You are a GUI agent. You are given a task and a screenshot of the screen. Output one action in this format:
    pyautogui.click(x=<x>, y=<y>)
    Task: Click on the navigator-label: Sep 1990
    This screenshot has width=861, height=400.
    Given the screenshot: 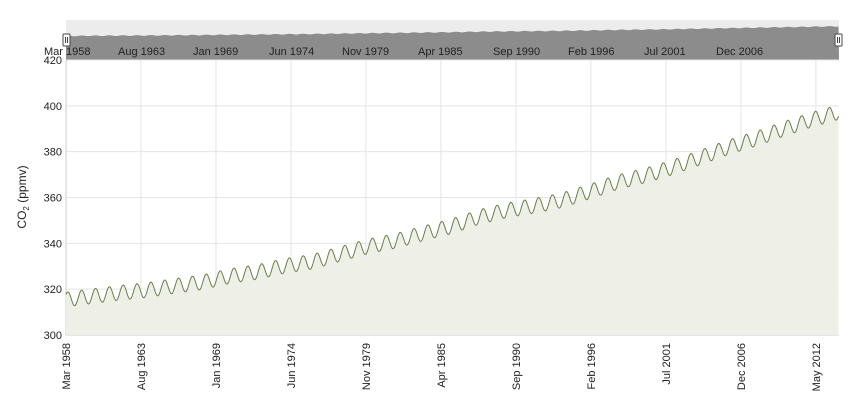 What is the action you would take?
    pyautogui.click(x=516, y=52)
    